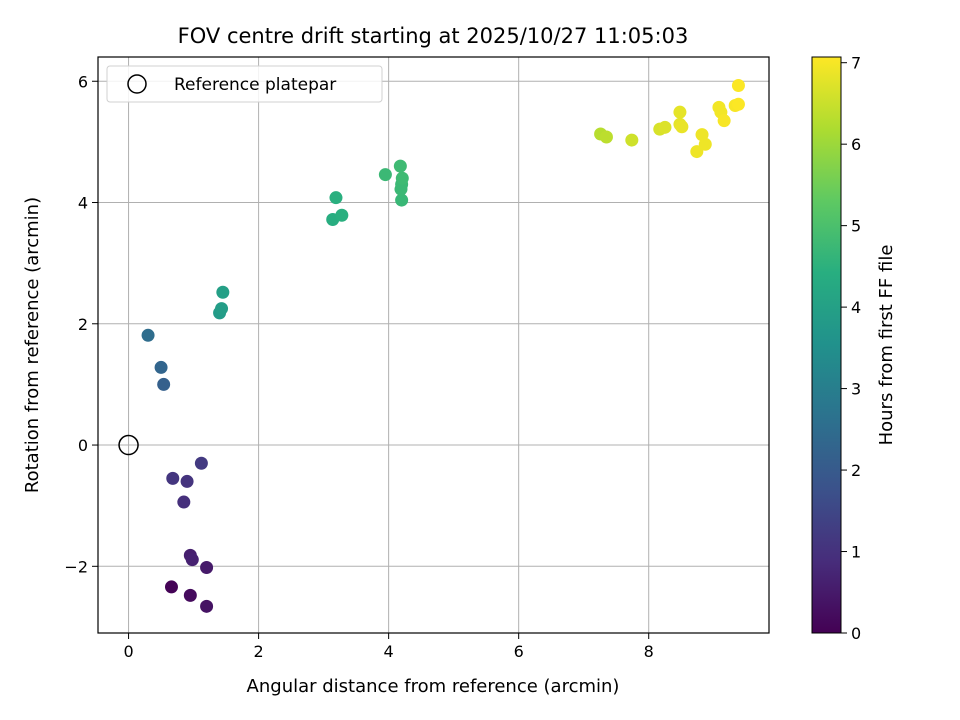 Image resolution: width=960 pixels, height=720 pixels. I want to click on colorbar-tick-label: 6, so click(856, 144).